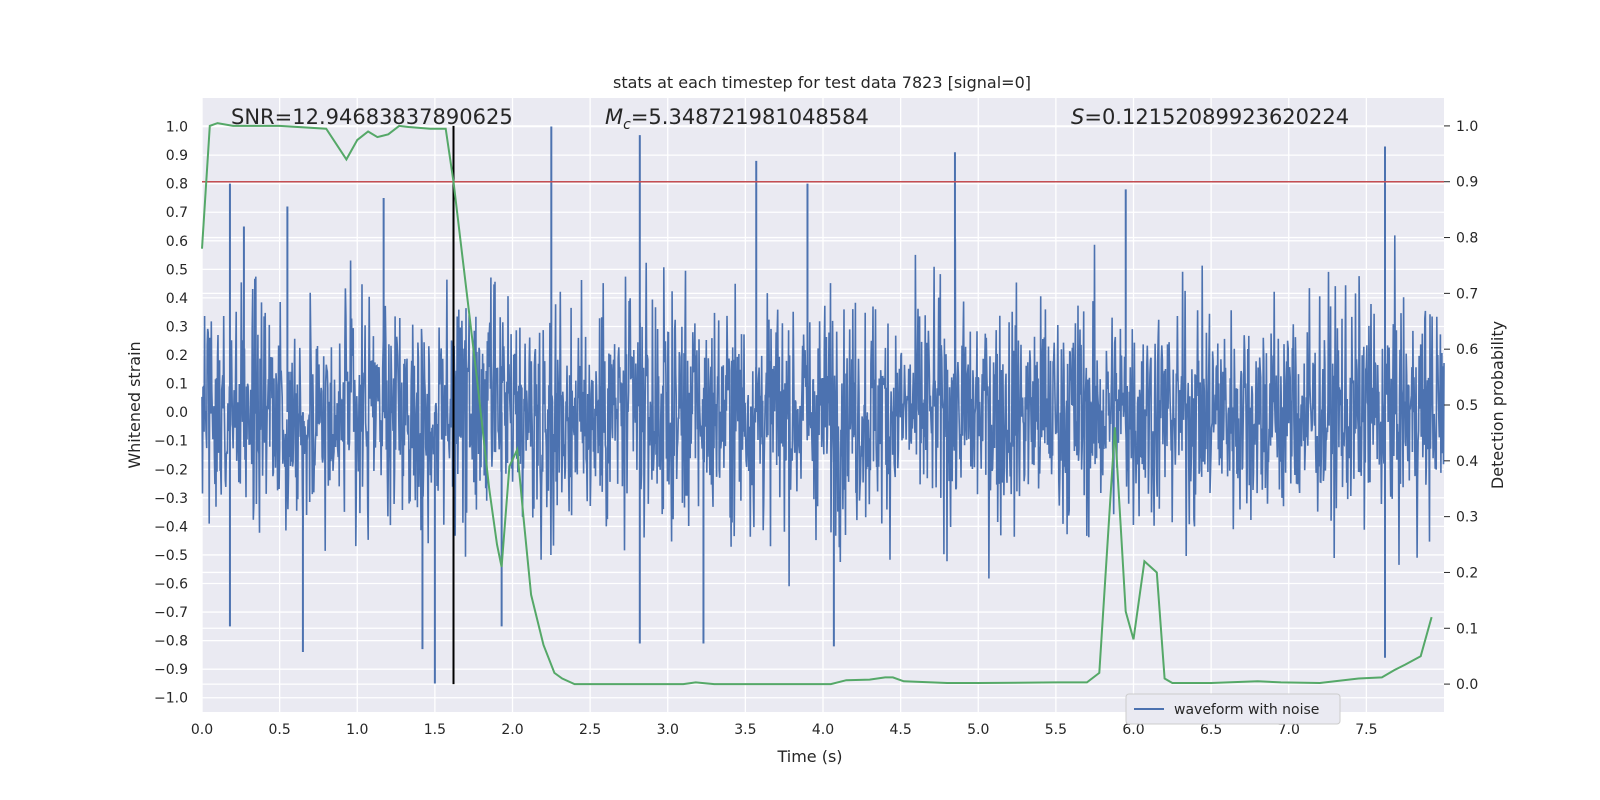  Describe the element at coordinates (177, 156) in the screenshot. I see `y-tick-label: 0.9` at that location.